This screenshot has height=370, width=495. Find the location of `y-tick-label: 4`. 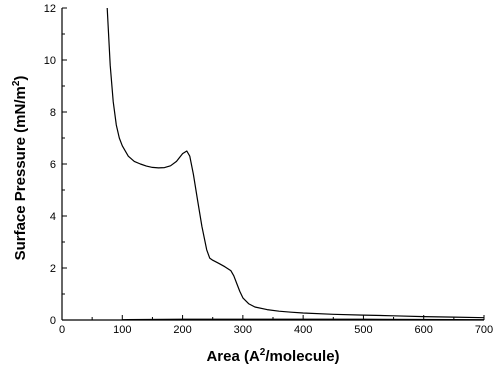

y-tick-label: 4 is located at coordinates (53, 217).